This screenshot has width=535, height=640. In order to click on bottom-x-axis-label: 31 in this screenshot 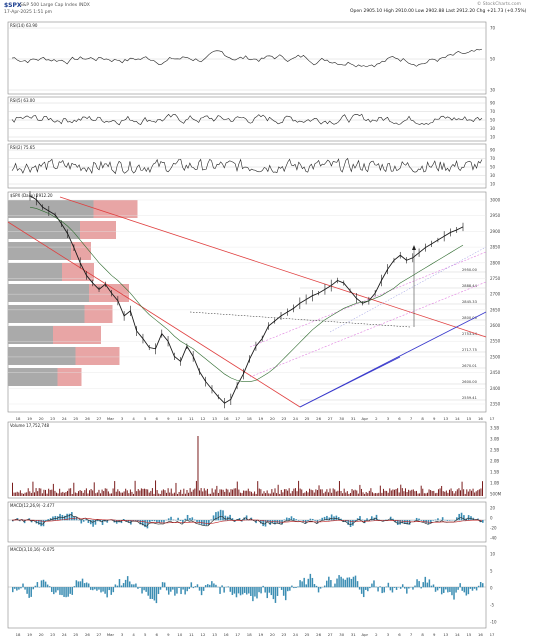, I will do `click(353, 634)`.